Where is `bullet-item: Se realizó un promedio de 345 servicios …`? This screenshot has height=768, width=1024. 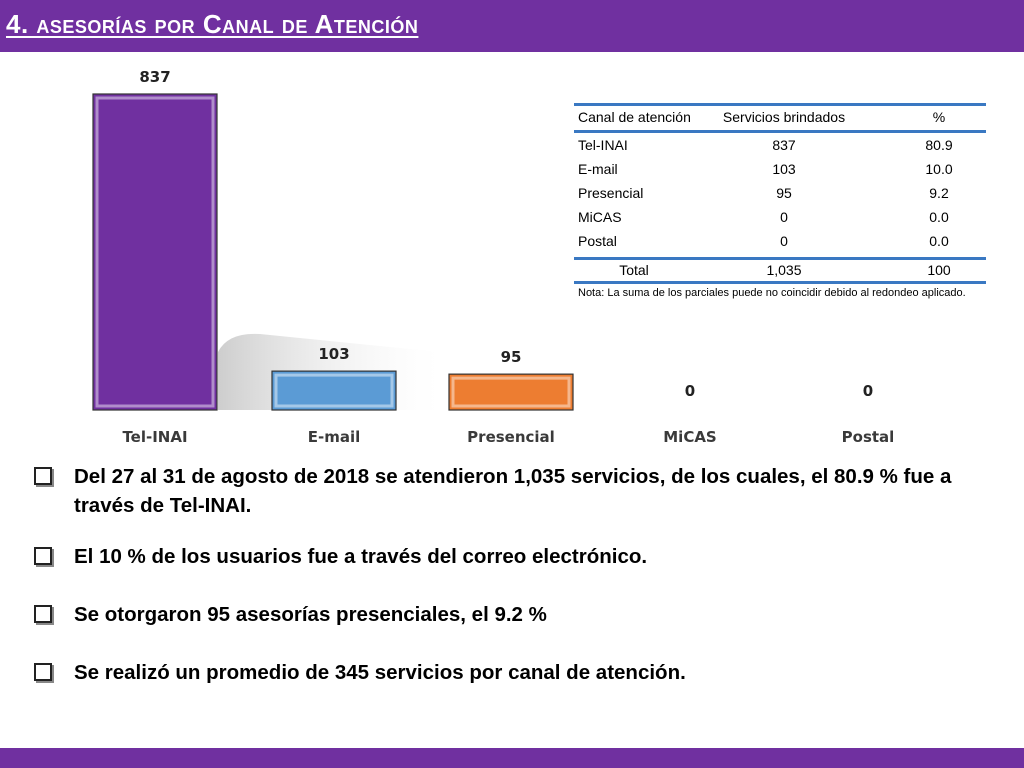
bullet-item: Se realizó un promedio de 345 servicios … is located at coordinates (520, 672).